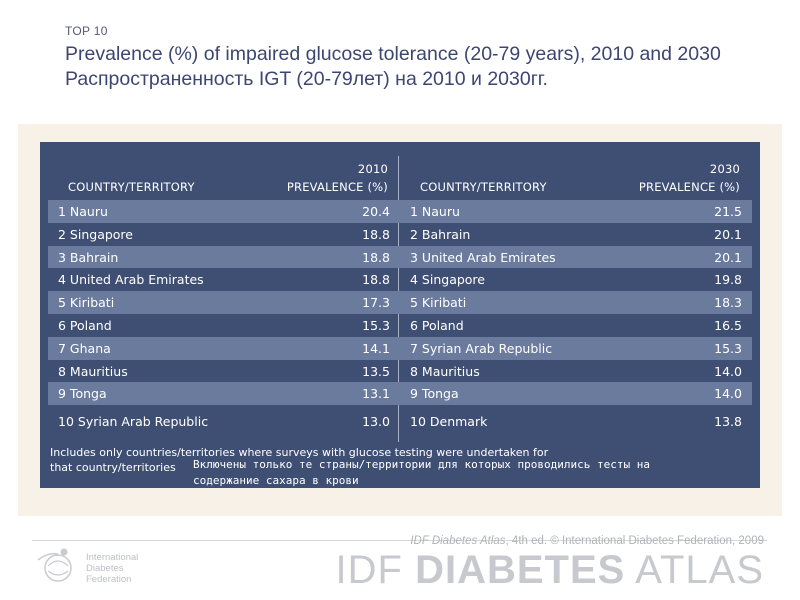 The width and height of the screenshot is (800, 600). I want to click on country-name: 3 United Arab Emirates, so click(483, 257).